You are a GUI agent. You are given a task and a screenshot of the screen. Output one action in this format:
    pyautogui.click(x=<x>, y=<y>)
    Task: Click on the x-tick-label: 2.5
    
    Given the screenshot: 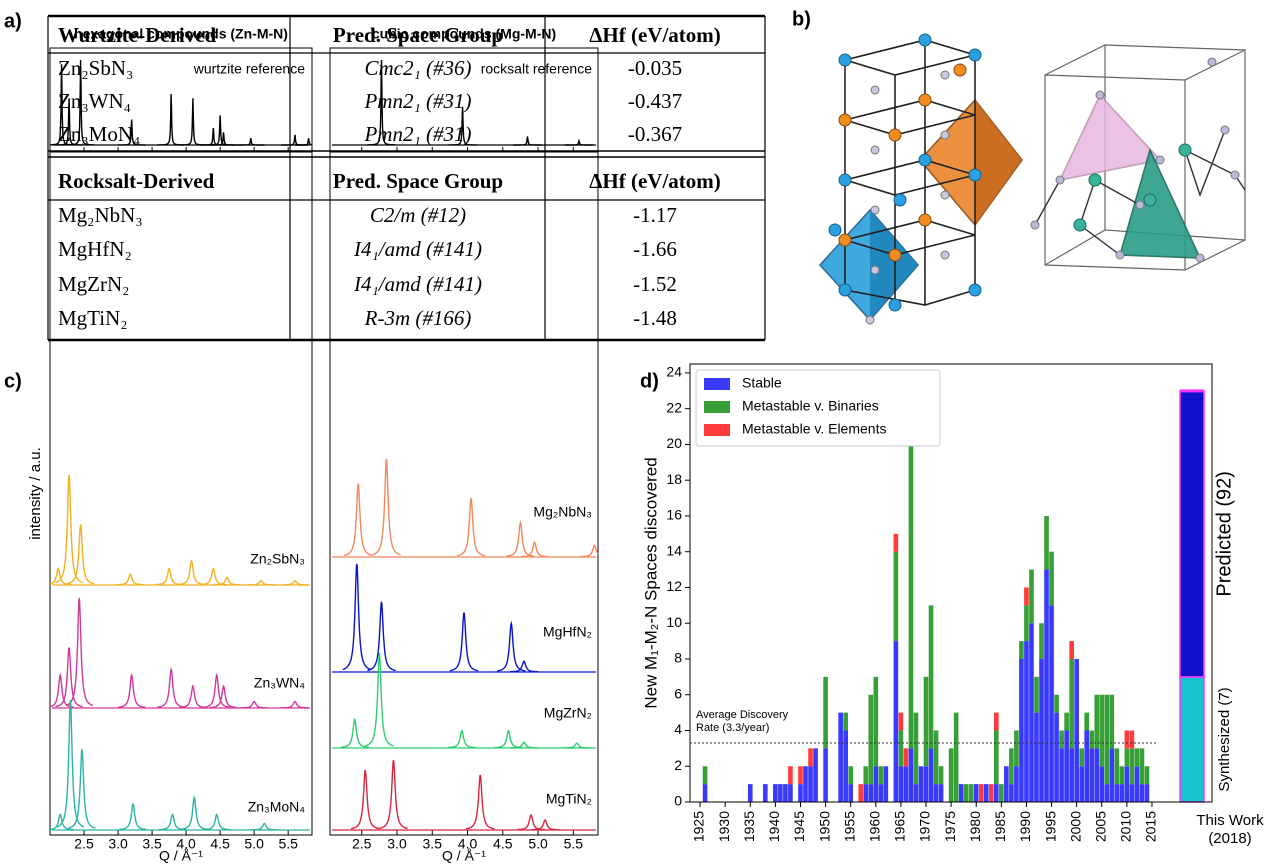 What is the action you would take?
    pyautogui.click(x=84, y=844)
    